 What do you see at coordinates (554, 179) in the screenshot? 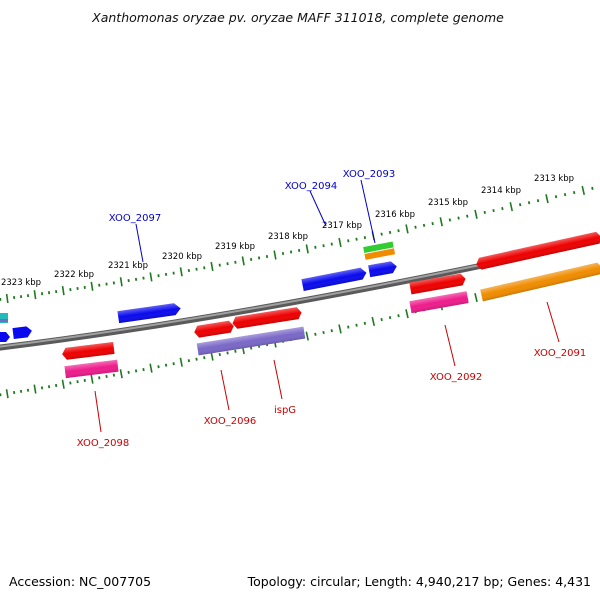
I see `scale-label-2313: 2313 kbp` at bounding box center [554, 179].